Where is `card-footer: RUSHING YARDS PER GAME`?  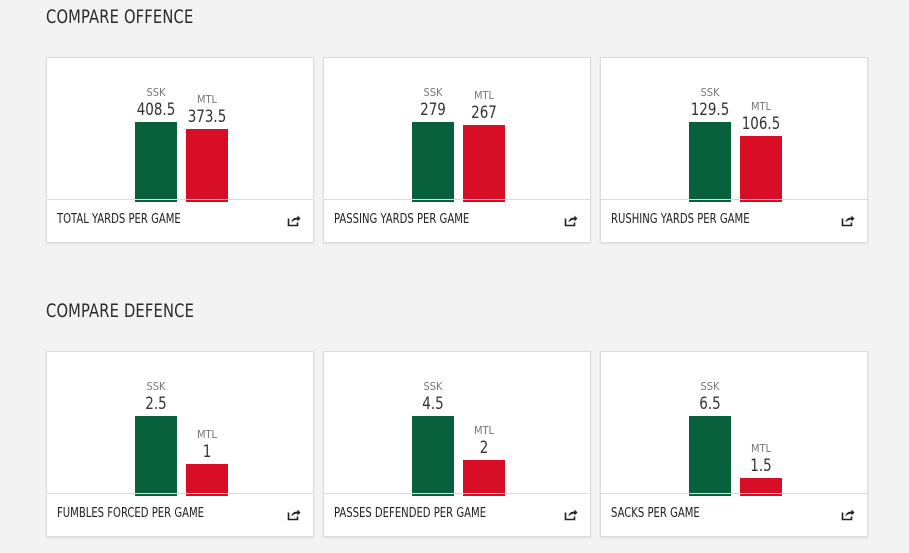
card-footer: RUSHING YARDS PER GAME is located at coordinates (734, 220).